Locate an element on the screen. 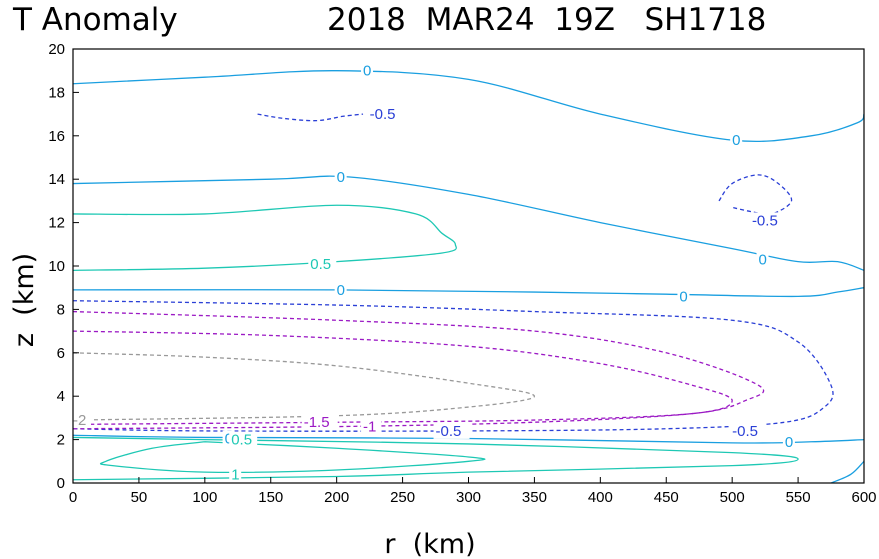 This screenshot has width=879, height=559. contour-label: -1.5 is located at coordinates (317, 422).